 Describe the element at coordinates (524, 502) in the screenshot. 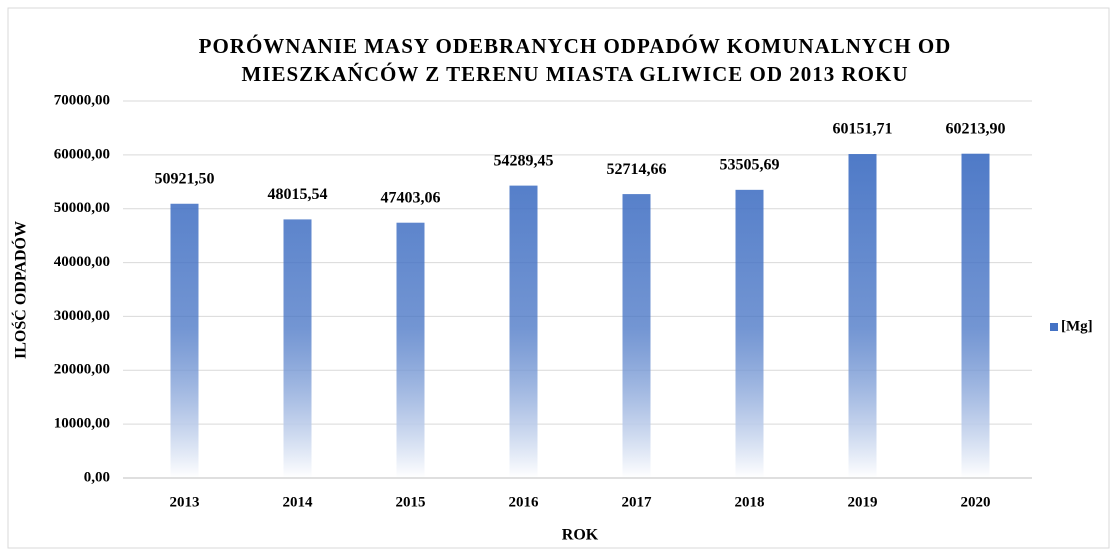

I see `x-tick-label: 2016` at that location.